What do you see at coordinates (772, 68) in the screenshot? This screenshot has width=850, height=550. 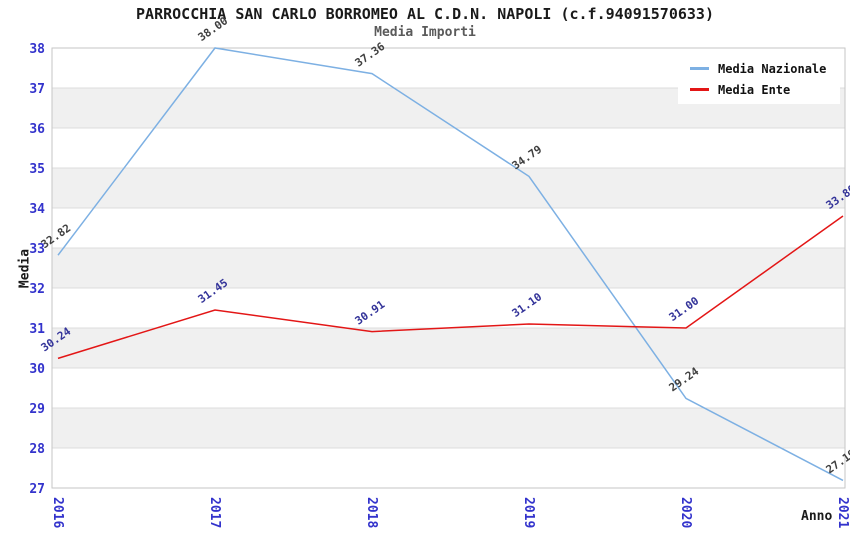 I see `legend-label-media-nazionale: Media Nazionale` at bounding box center [772, 68].